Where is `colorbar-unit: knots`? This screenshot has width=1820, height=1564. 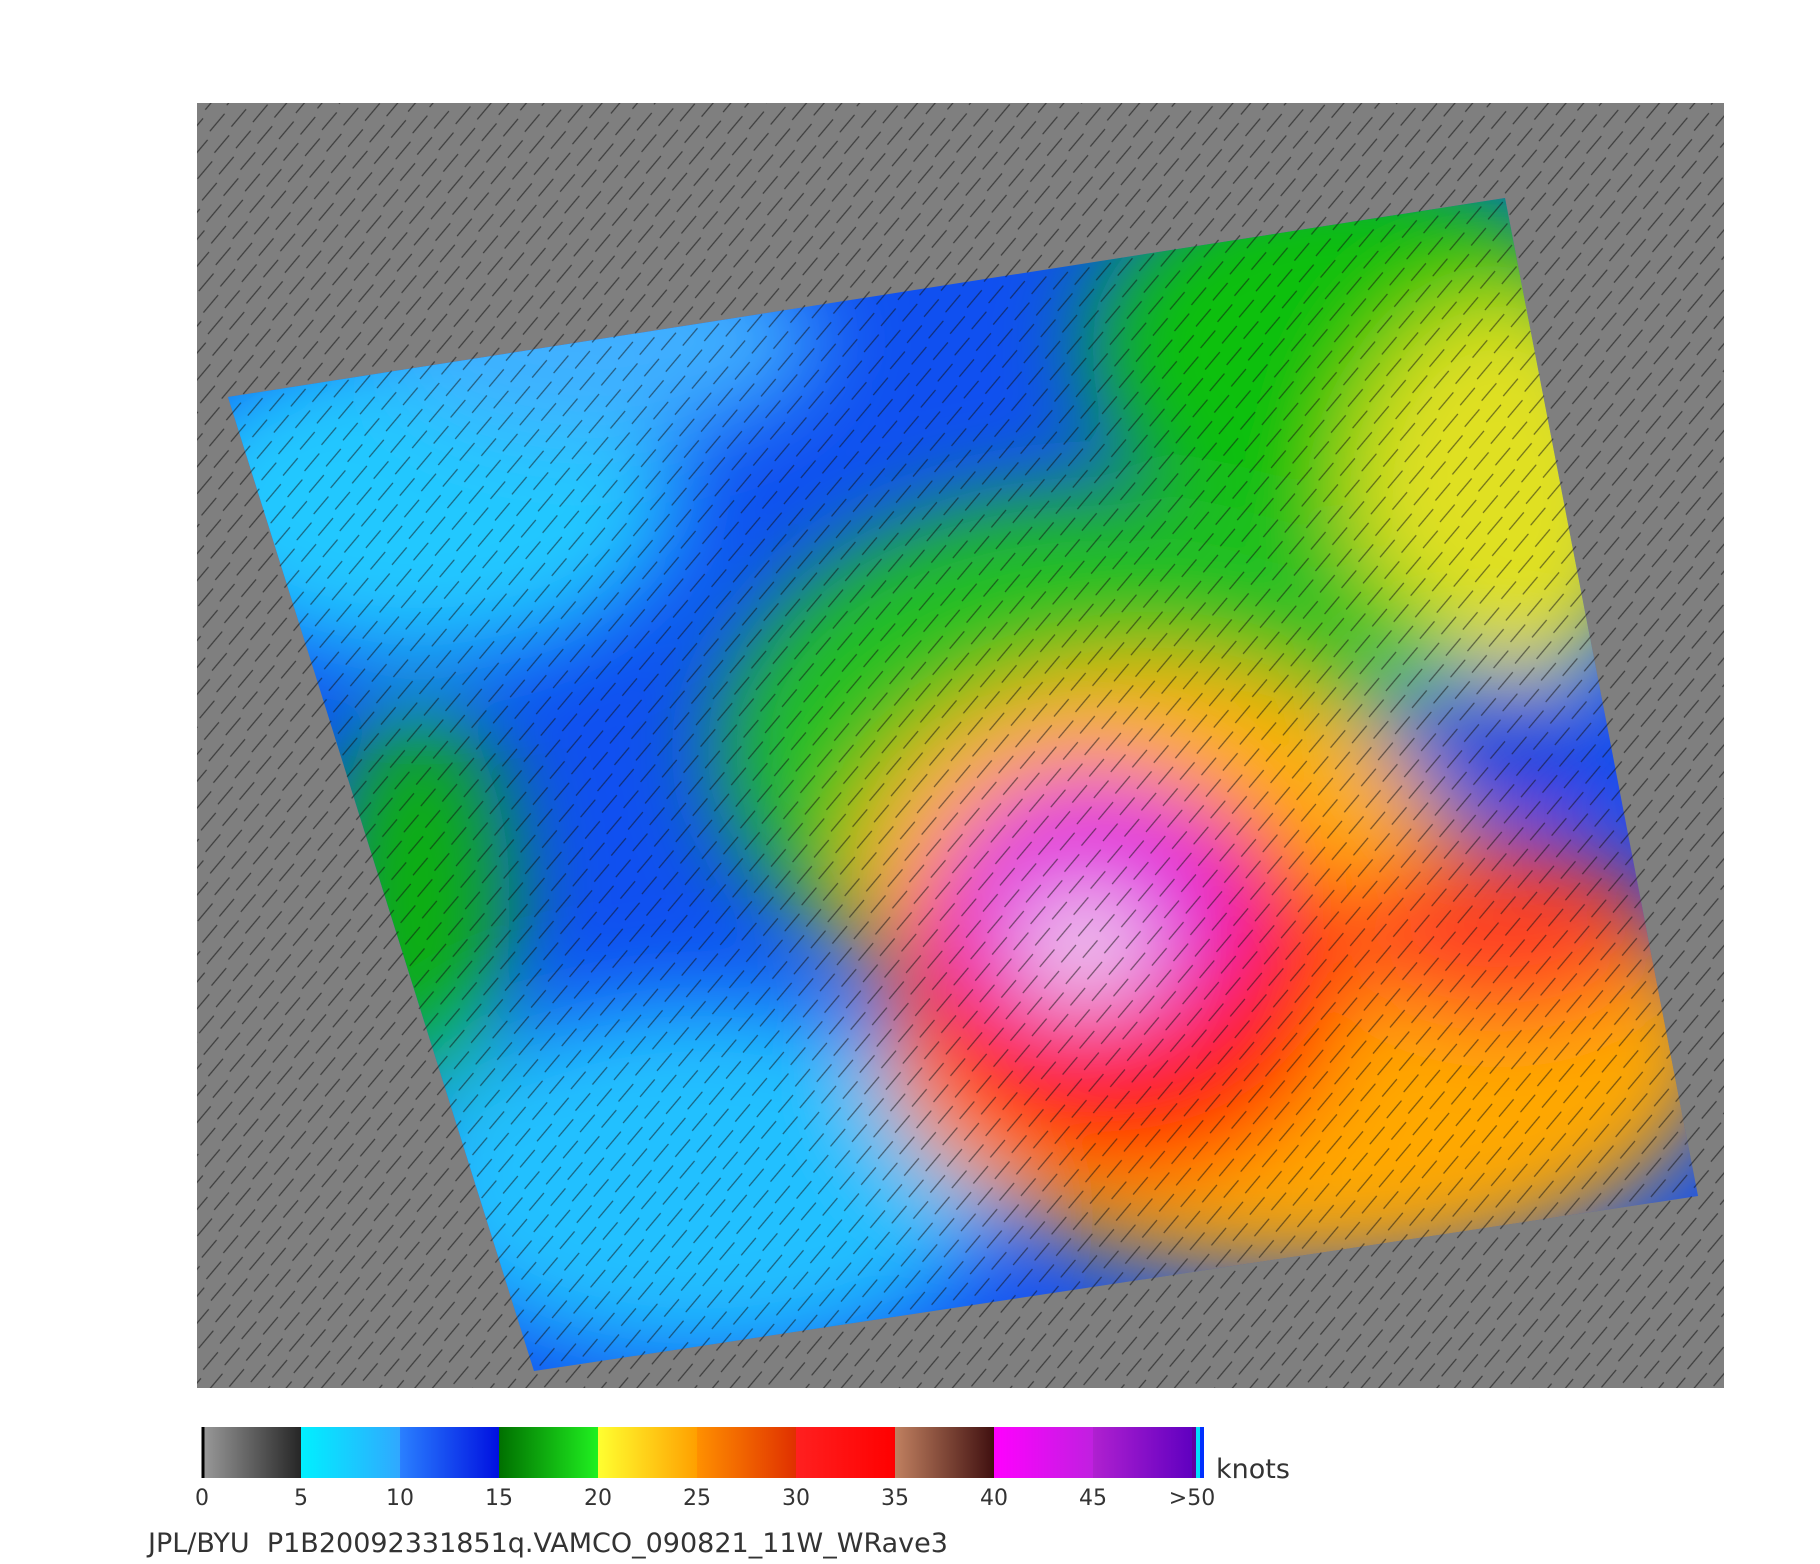
colorbar-unit: knots is located at coordinates (1253, 1469).